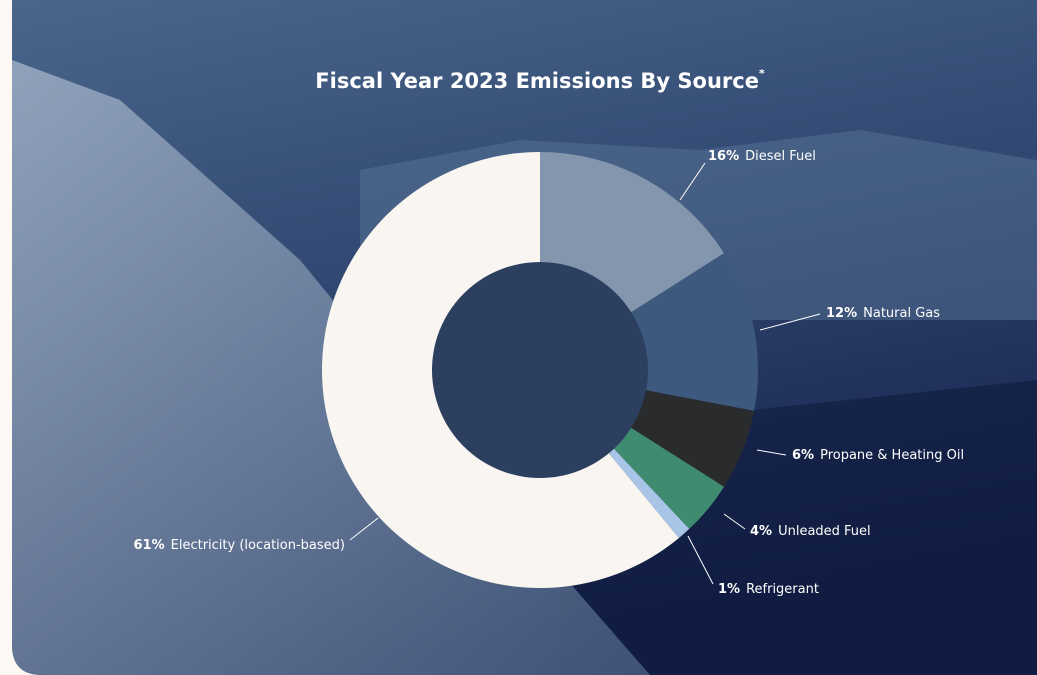  What do you see at coordinates (841, 313) in the screenshot?
I see `slice-value-label: 12%` at bounding box center [841, 313].